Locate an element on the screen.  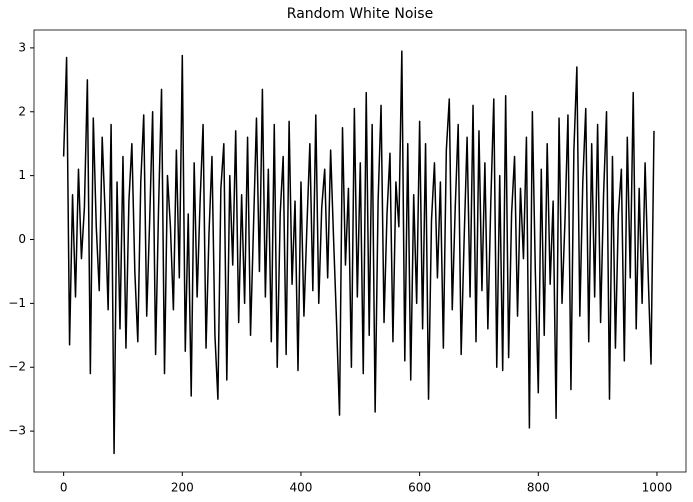
x-tick-label: 200 is located at coordinates (182, 488).